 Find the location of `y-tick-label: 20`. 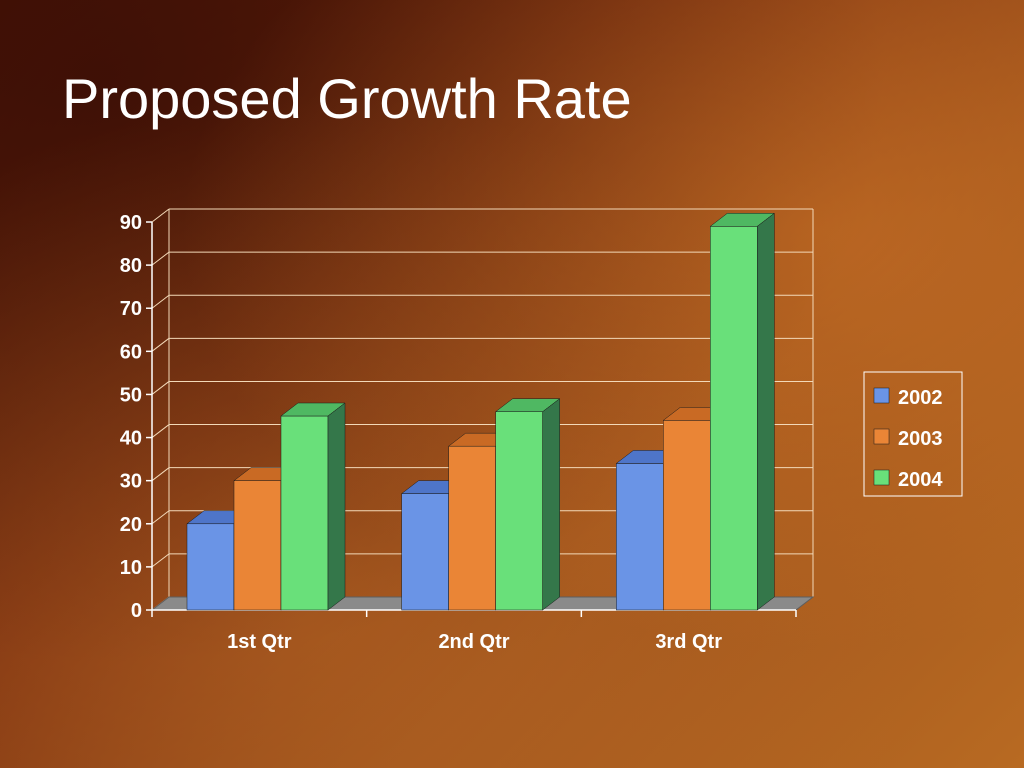

y-tick-label: 20 is located at coordinates (131, 525).